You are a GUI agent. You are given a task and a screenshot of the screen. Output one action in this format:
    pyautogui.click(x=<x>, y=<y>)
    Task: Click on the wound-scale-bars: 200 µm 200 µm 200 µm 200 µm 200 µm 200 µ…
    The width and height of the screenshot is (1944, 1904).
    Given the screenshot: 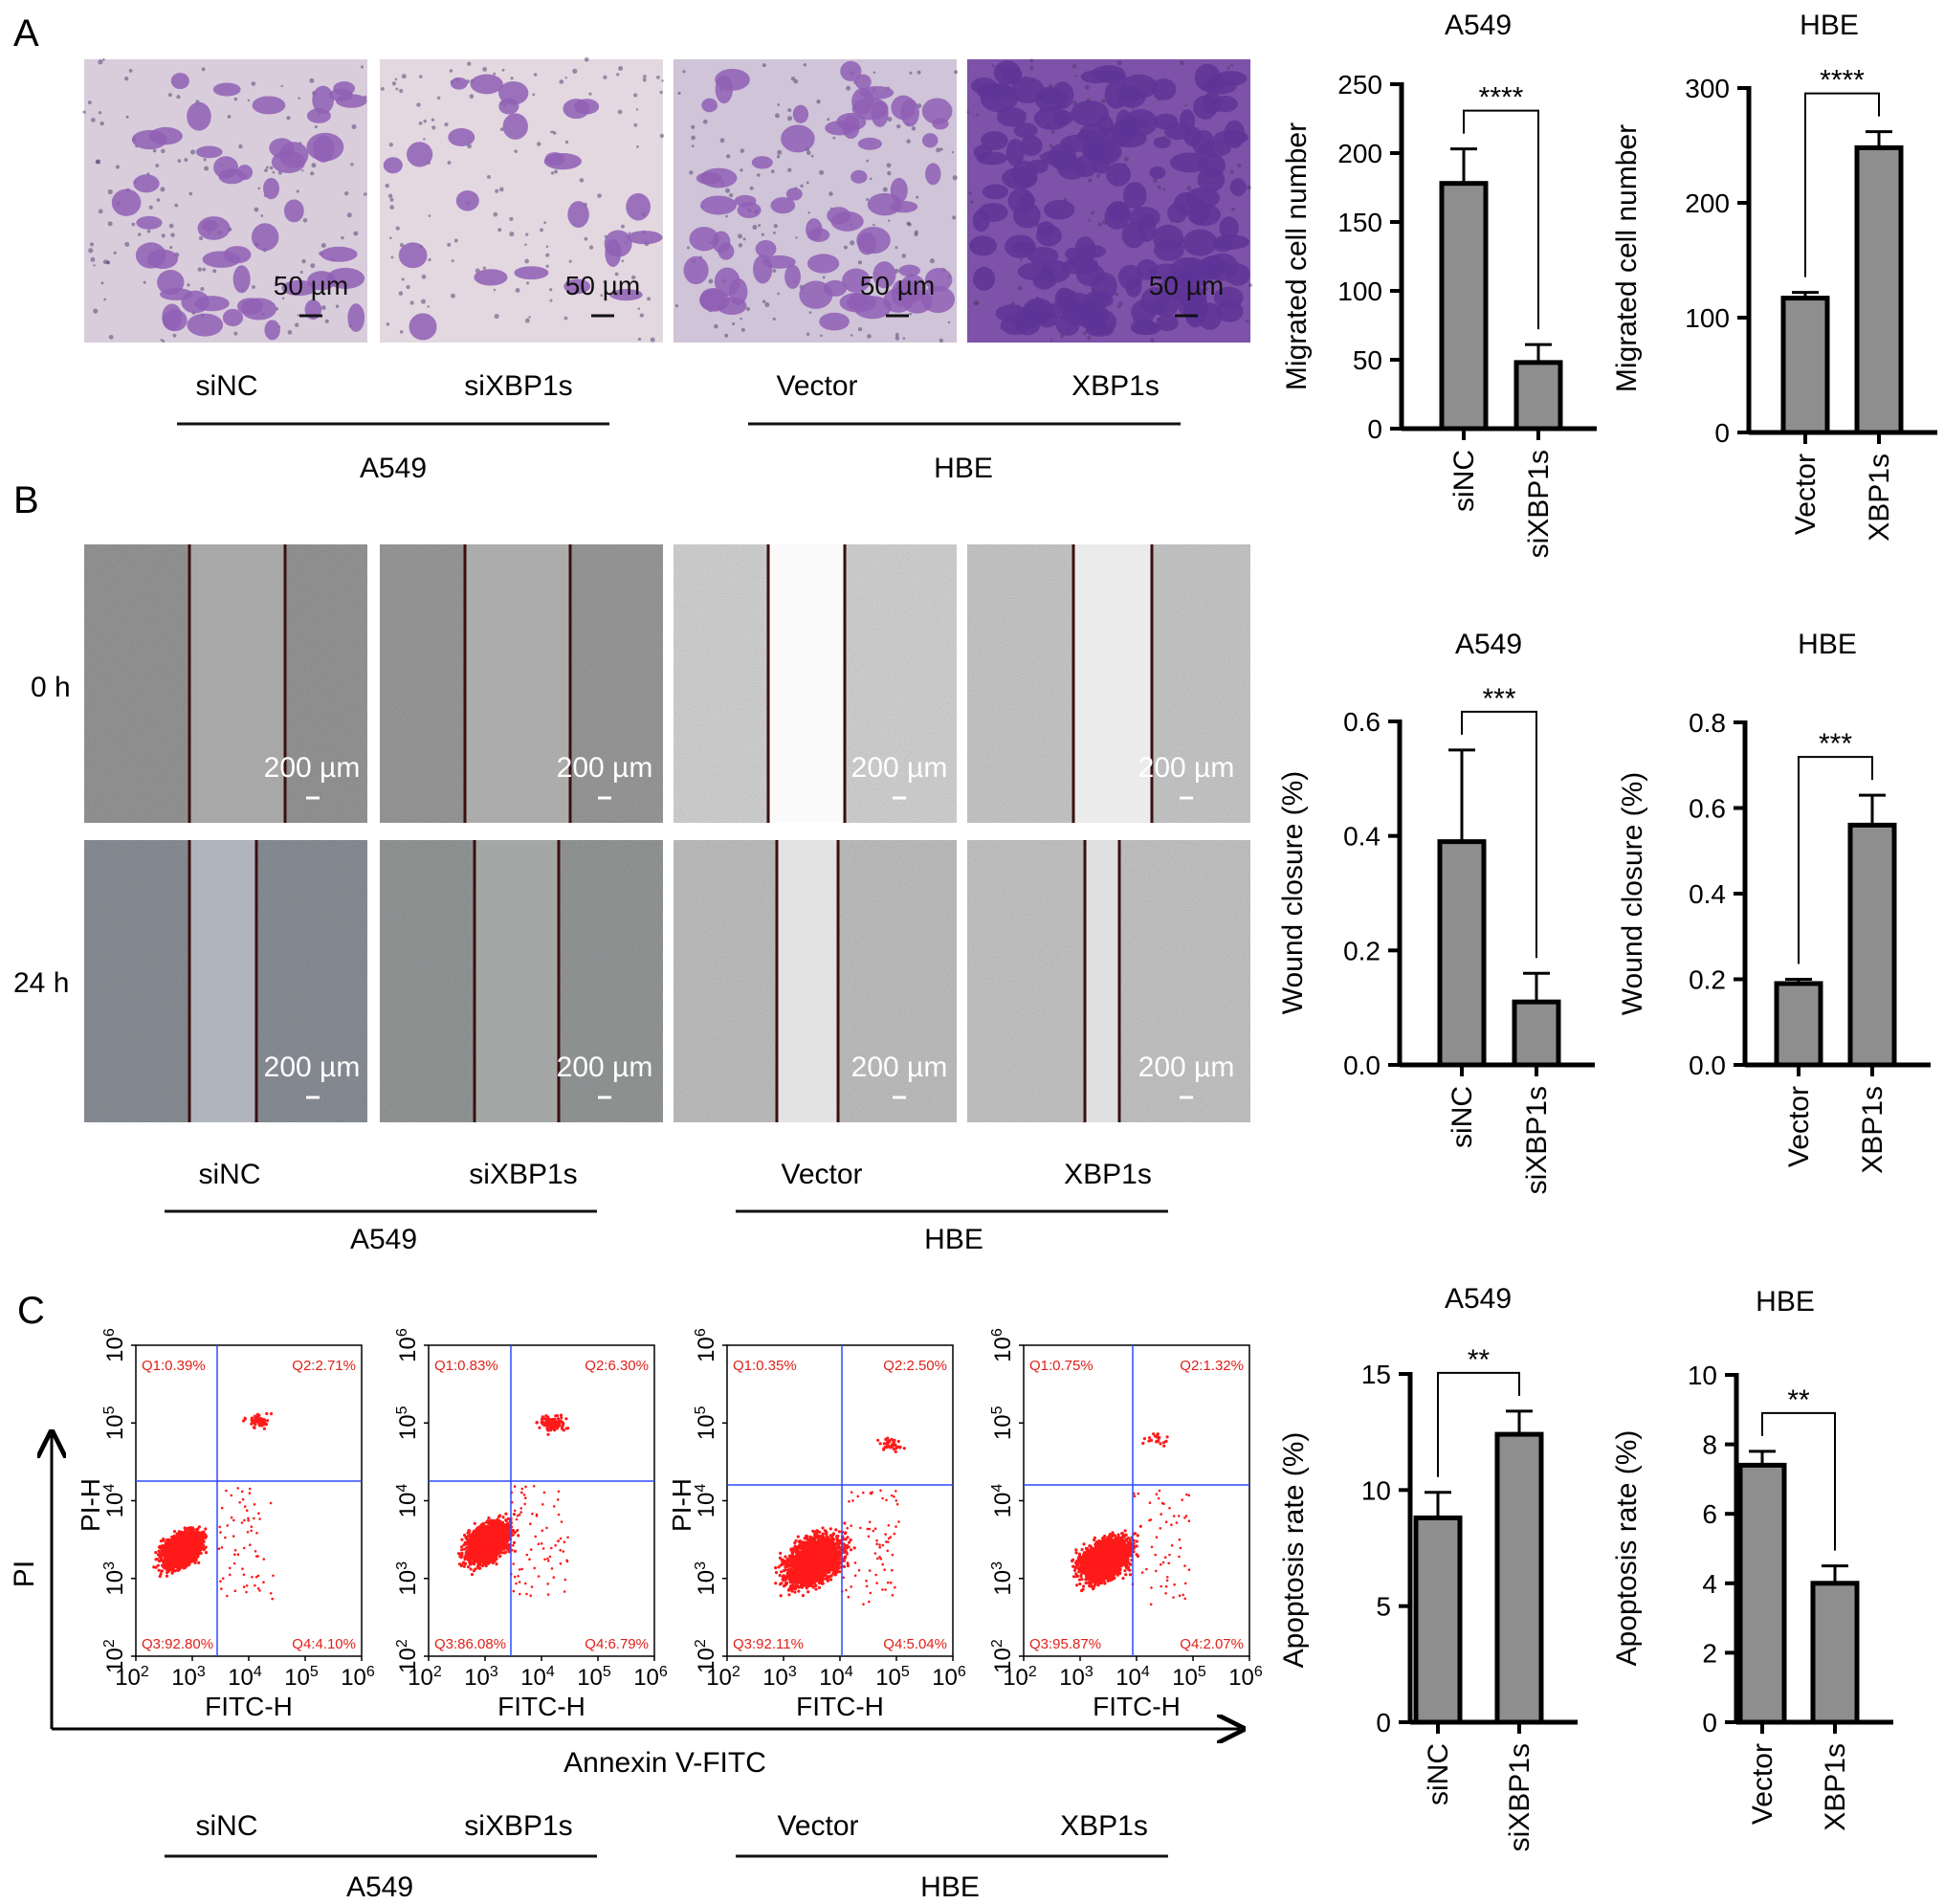 What is the action you would take?
    pyautogui.click(x=749, y=925)
    